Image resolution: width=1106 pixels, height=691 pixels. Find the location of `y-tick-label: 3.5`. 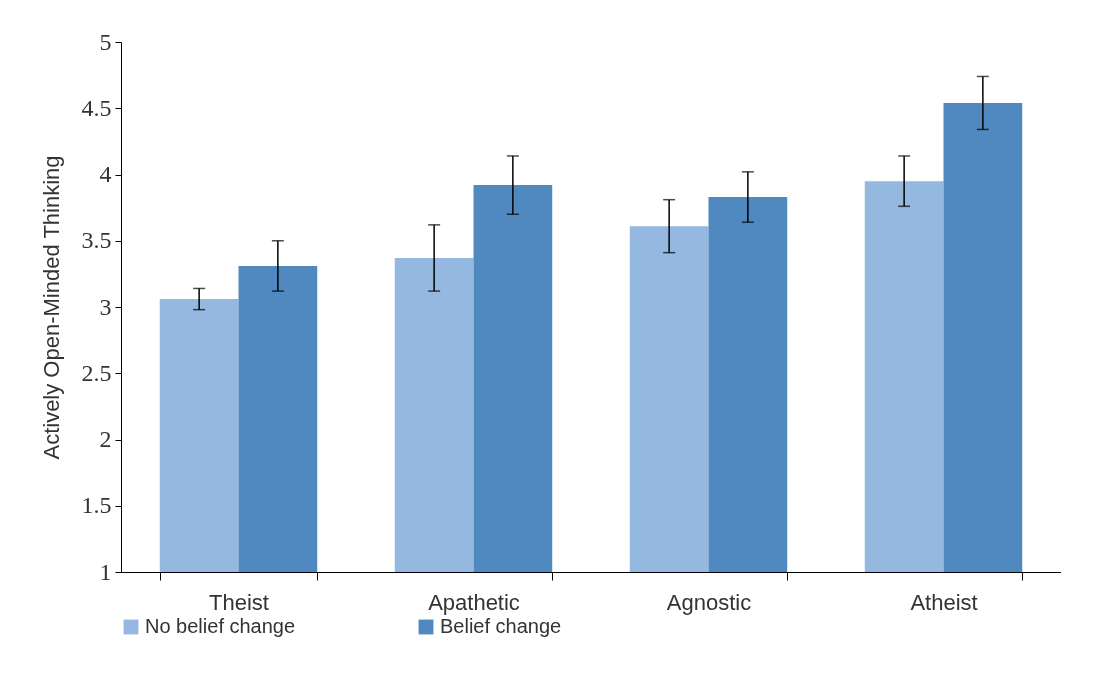

y-tick-label: 3.5 is located at coordinates (96, 240).